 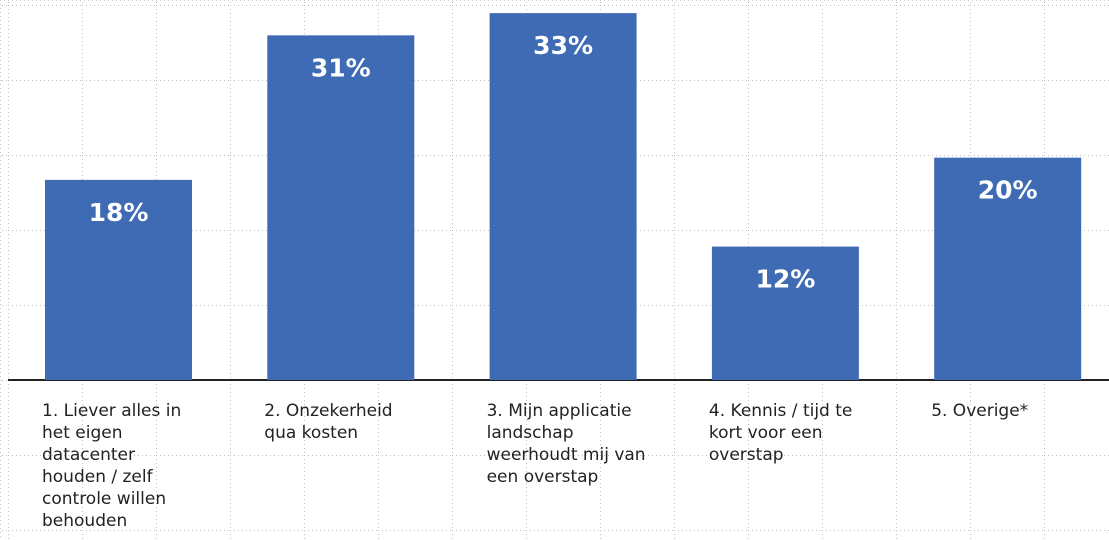 I want to click on x-tick-label: 2. Onzekerheid qua kosten, so click(x=328, y=422).